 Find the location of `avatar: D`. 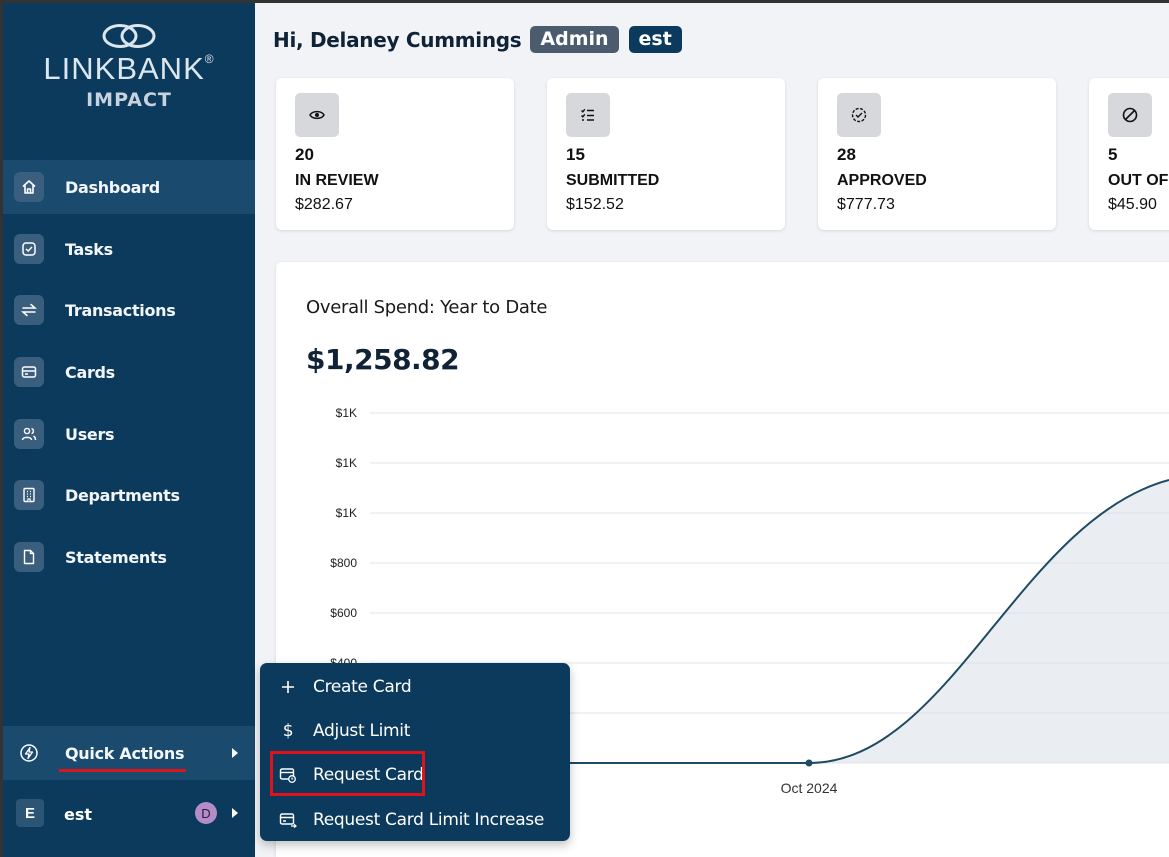

avatar: D is located at coordinates (206, 813).